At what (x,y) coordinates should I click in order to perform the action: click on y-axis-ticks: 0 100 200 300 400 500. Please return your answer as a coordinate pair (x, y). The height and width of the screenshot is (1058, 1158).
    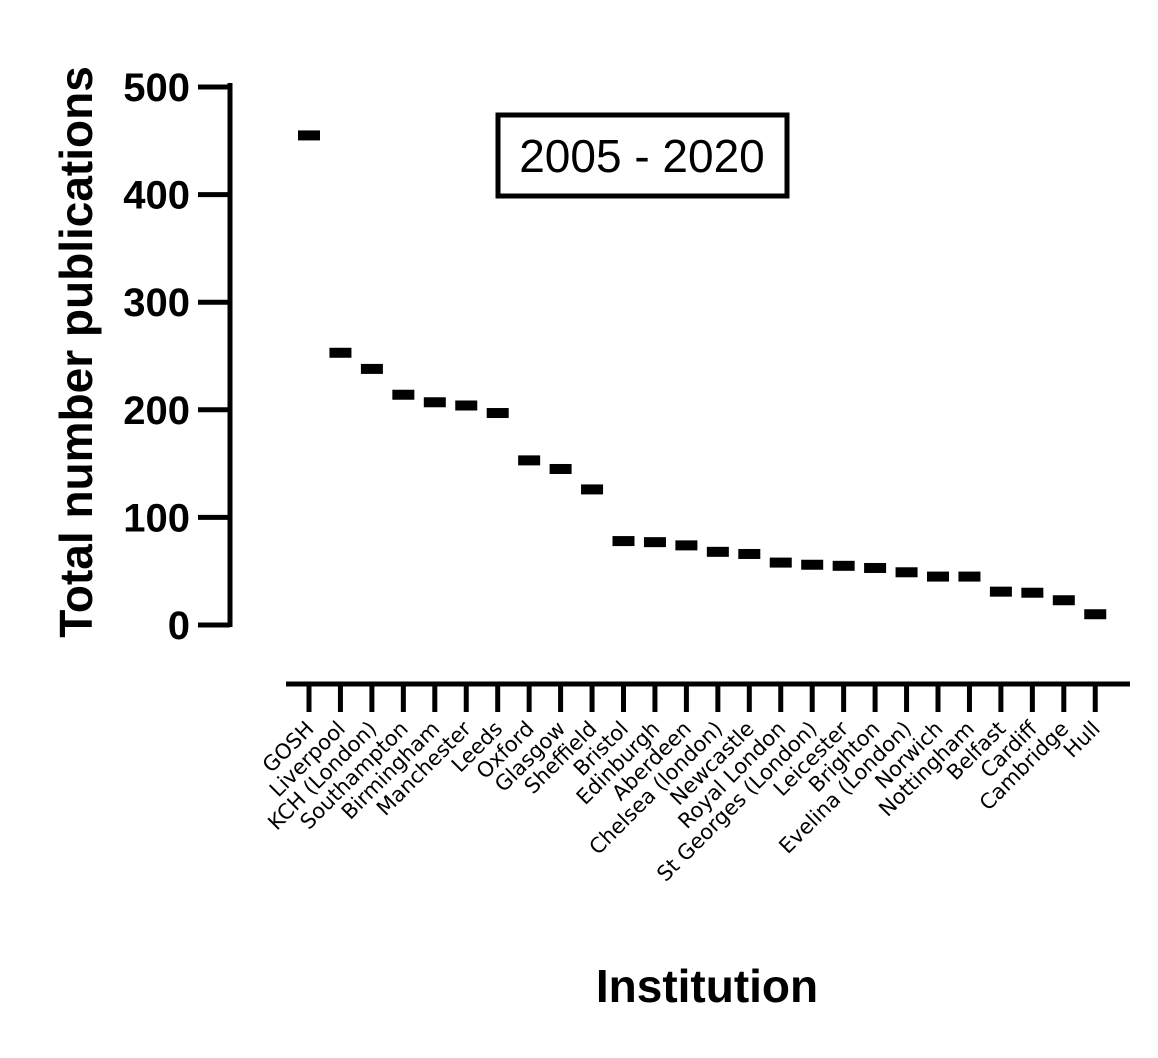
    Looking at the image, I should click on (176, 357).